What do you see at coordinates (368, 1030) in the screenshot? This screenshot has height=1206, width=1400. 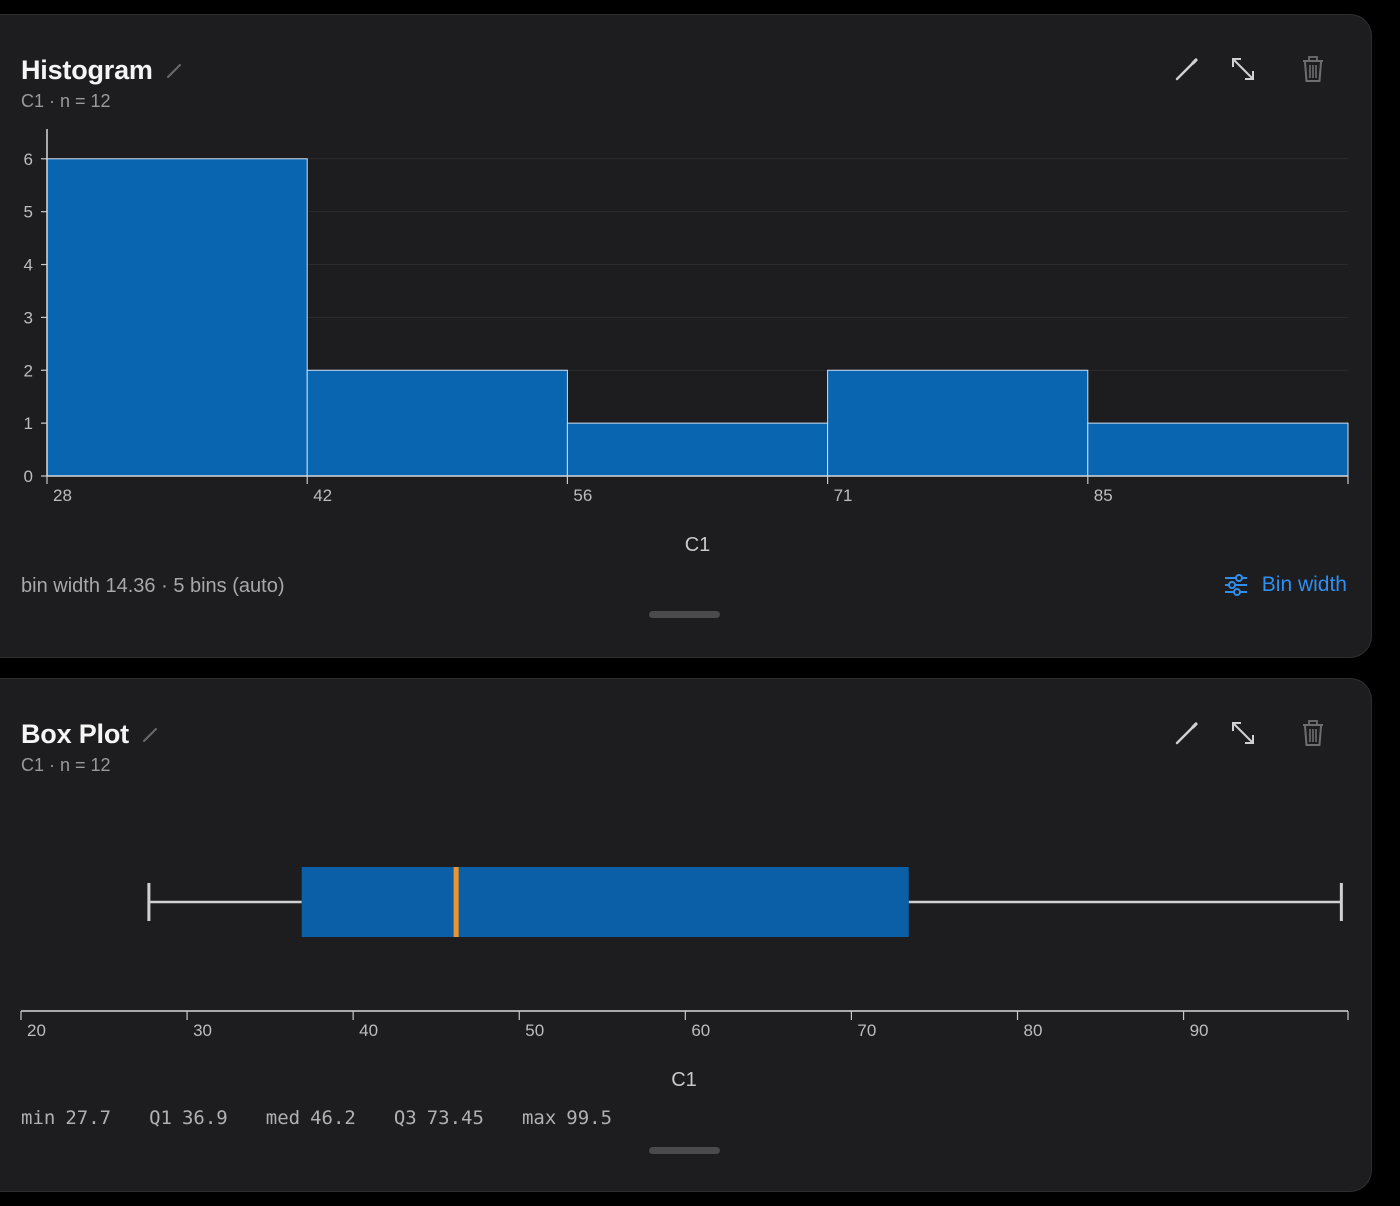 I see `x-tick-label: 40` at bounding box center [368, 1030].